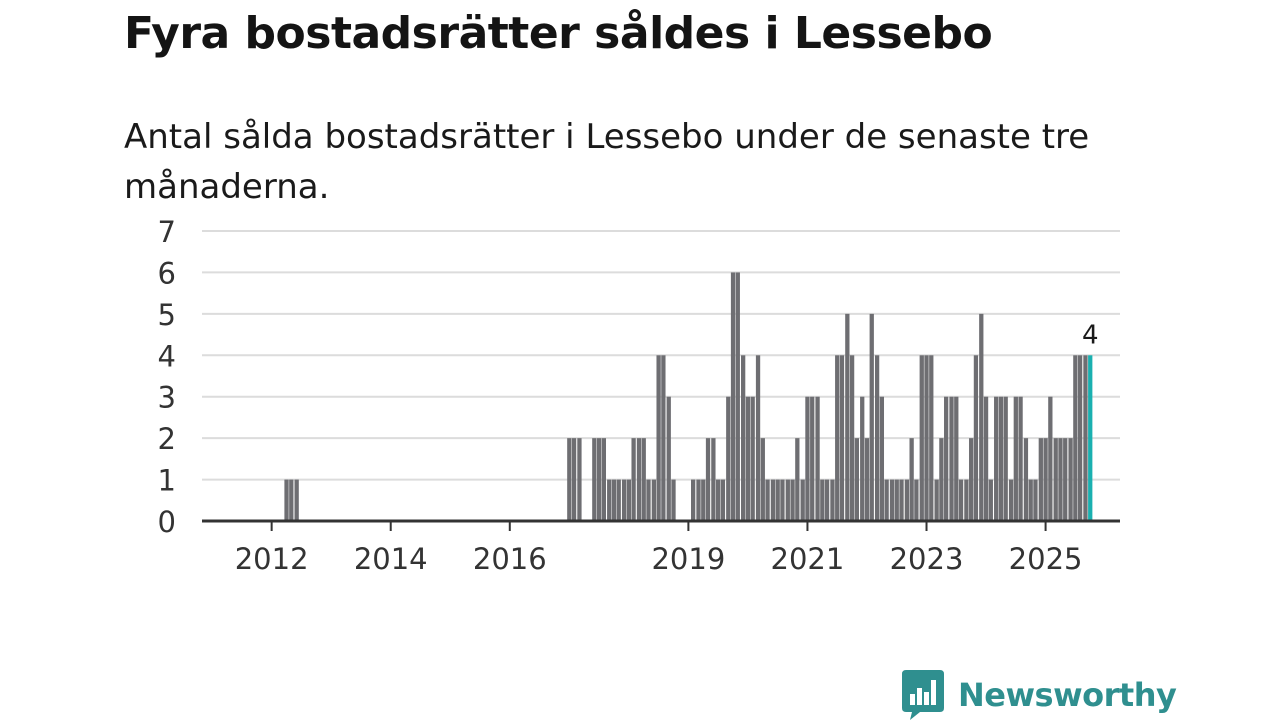  What do you see at coordinates (167, 377) in the screenshot?
I see `y-axis-ticks: 0 1 2 3 4 5 6 7` at bounding box center [167, 377].